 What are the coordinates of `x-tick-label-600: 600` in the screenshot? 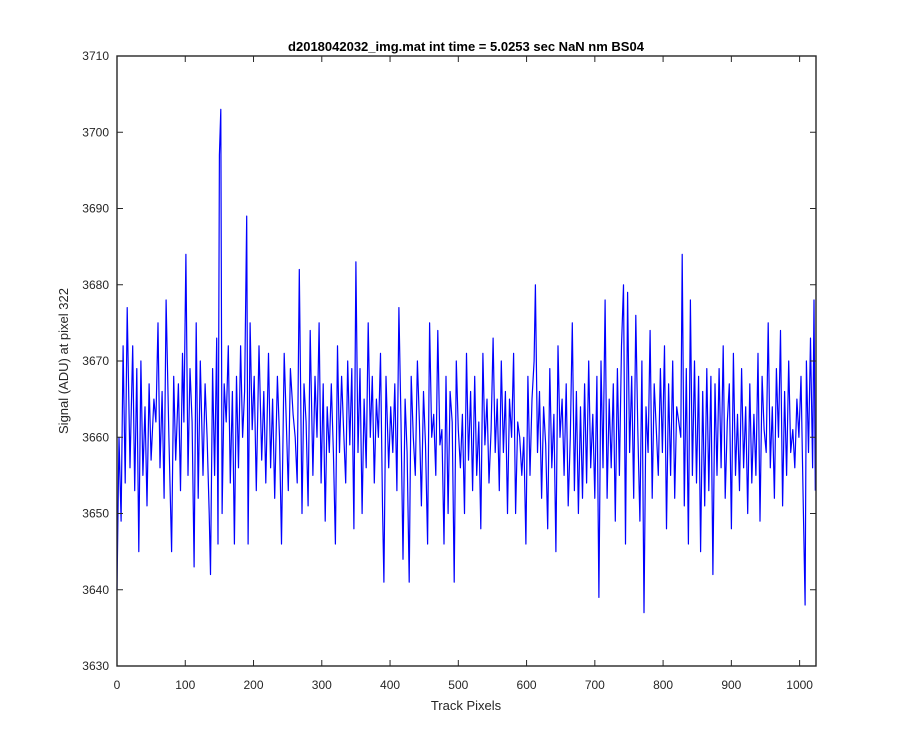 It's located at (527, 685).